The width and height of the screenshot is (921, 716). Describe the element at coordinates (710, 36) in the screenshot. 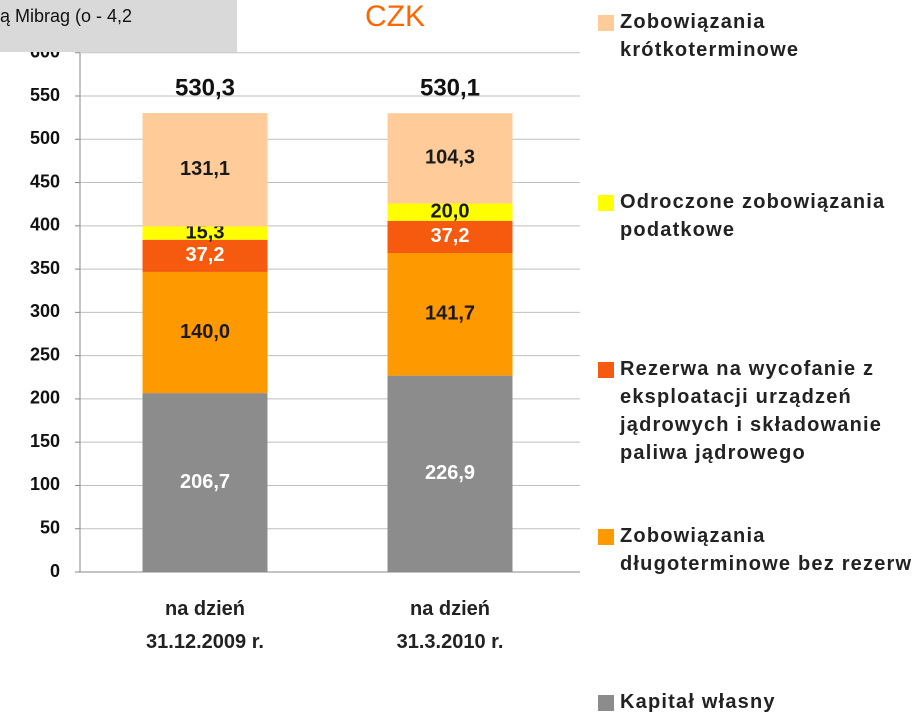

I see `legend-label: Zobowiązania krótkoterminowe` at that location.